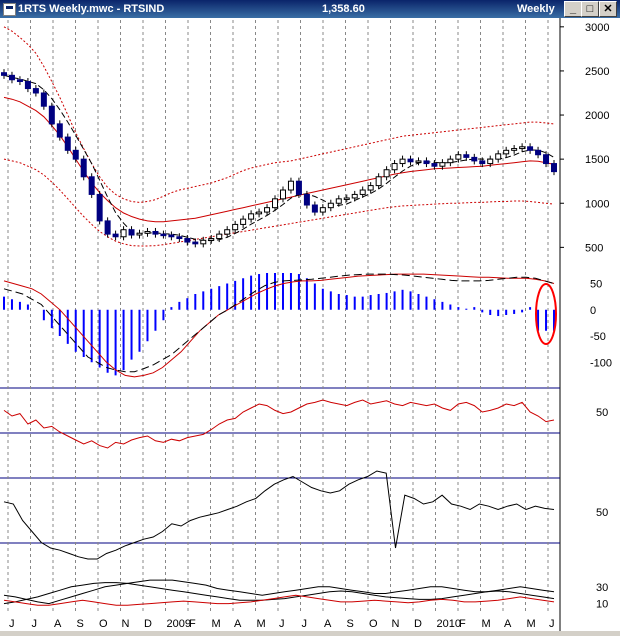 This screenshot has width=620, height=636. I want to click on dmi-plus-line, so click(279, 592).